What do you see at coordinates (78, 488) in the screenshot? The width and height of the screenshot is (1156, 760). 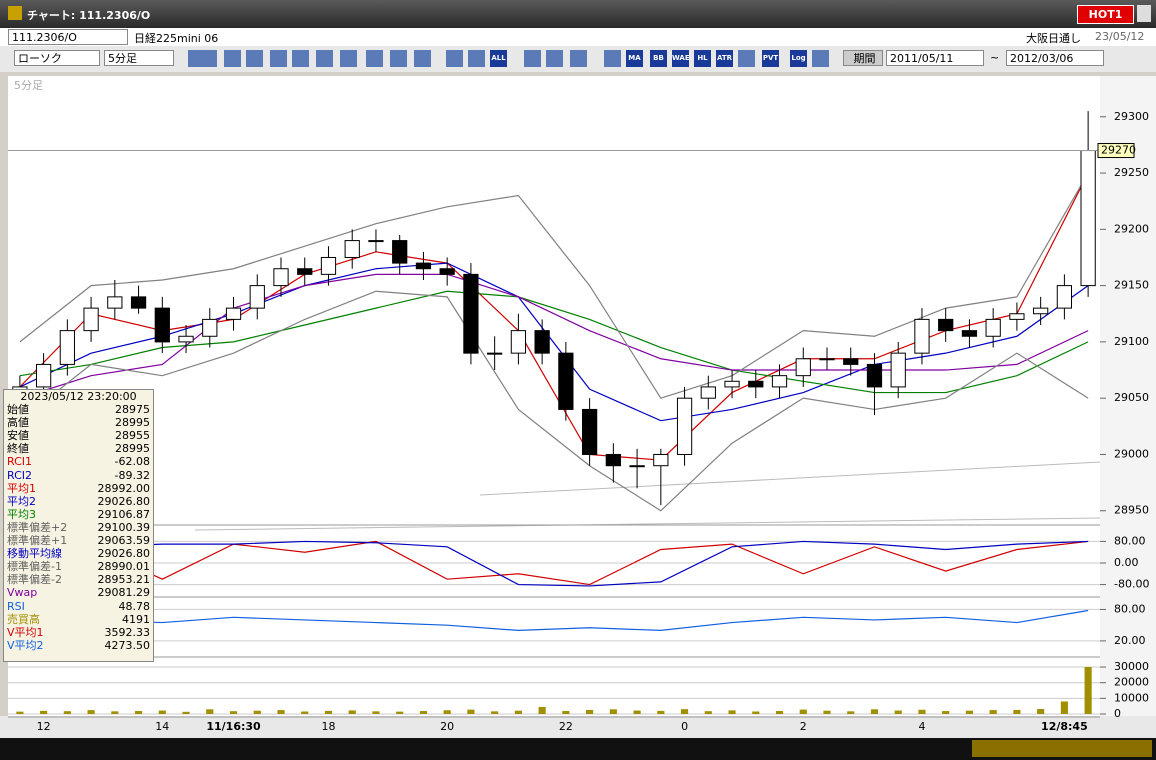 I see `info-row: 平均1 28992.00` at bounding box center [78, 488].